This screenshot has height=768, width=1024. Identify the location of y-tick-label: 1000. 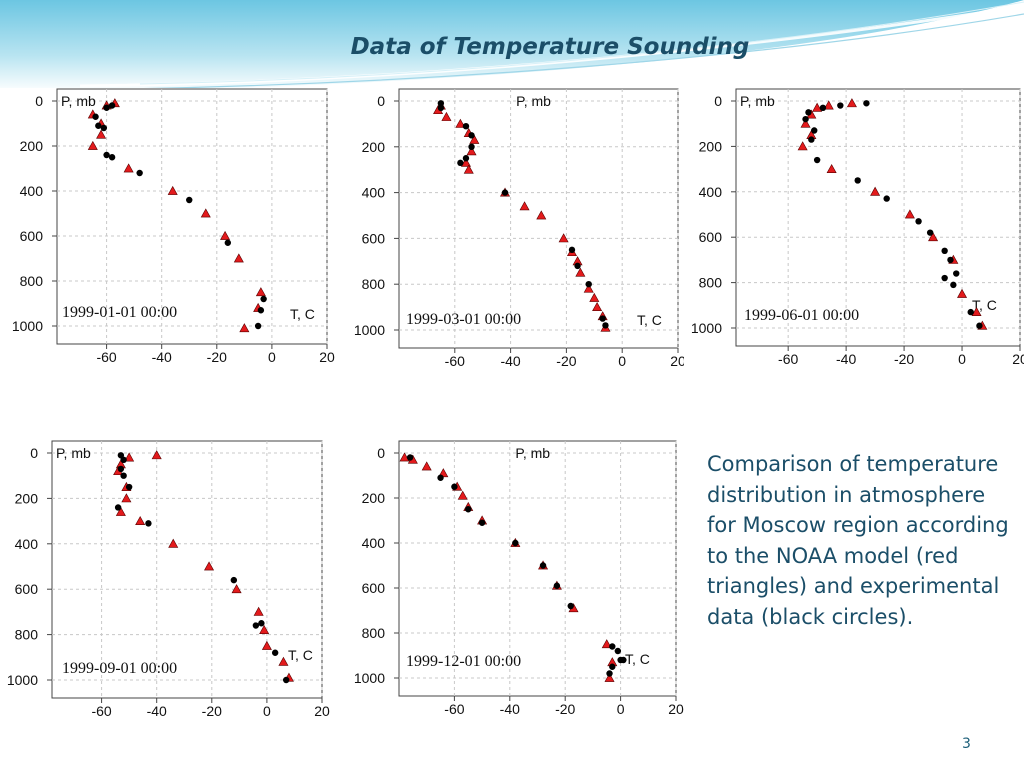
(369, 330).